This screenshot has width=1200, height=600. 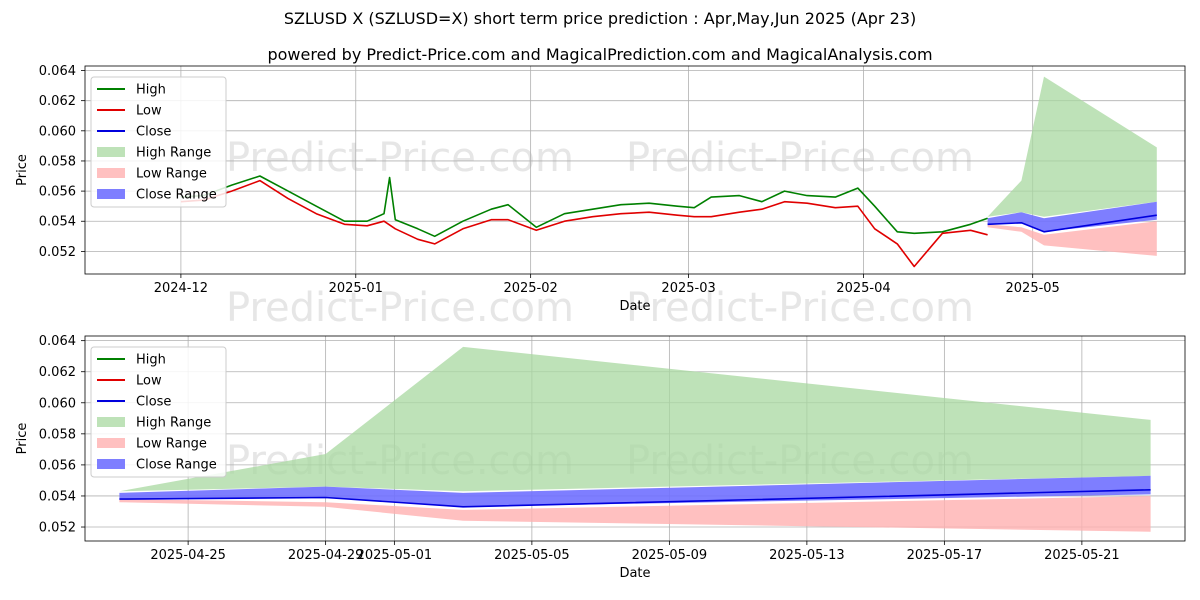 I want to click on x-tick-label: 2025-05, so click(x=1033, y=288).